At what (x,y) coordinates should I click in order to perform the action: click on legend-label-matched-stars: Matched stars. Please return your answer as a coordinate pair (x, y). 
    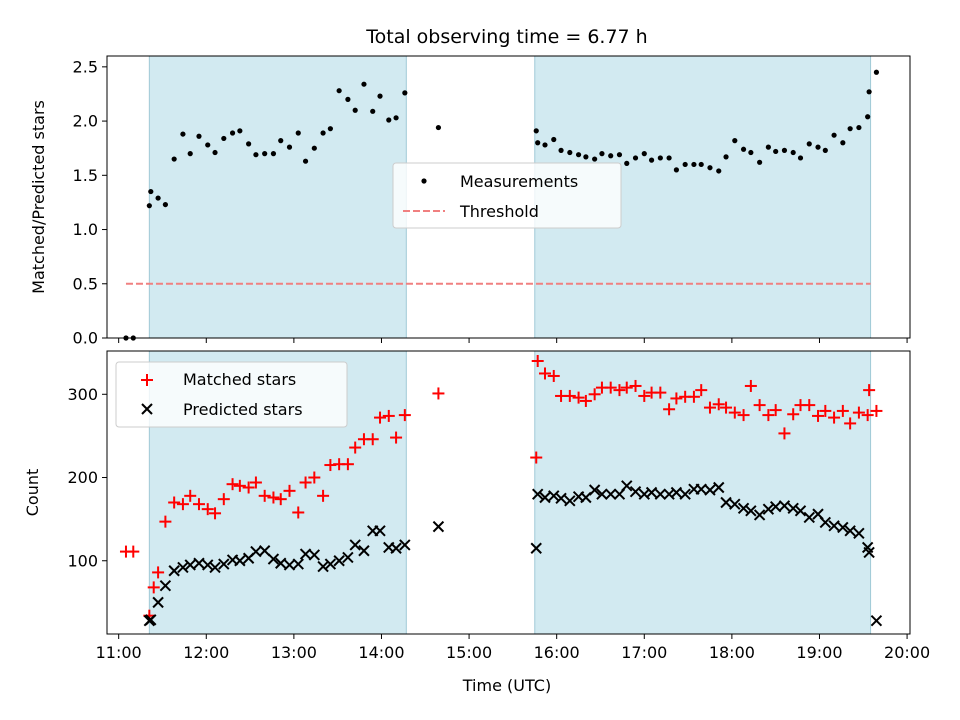
    Looking at the image, I should click on (239, 379).